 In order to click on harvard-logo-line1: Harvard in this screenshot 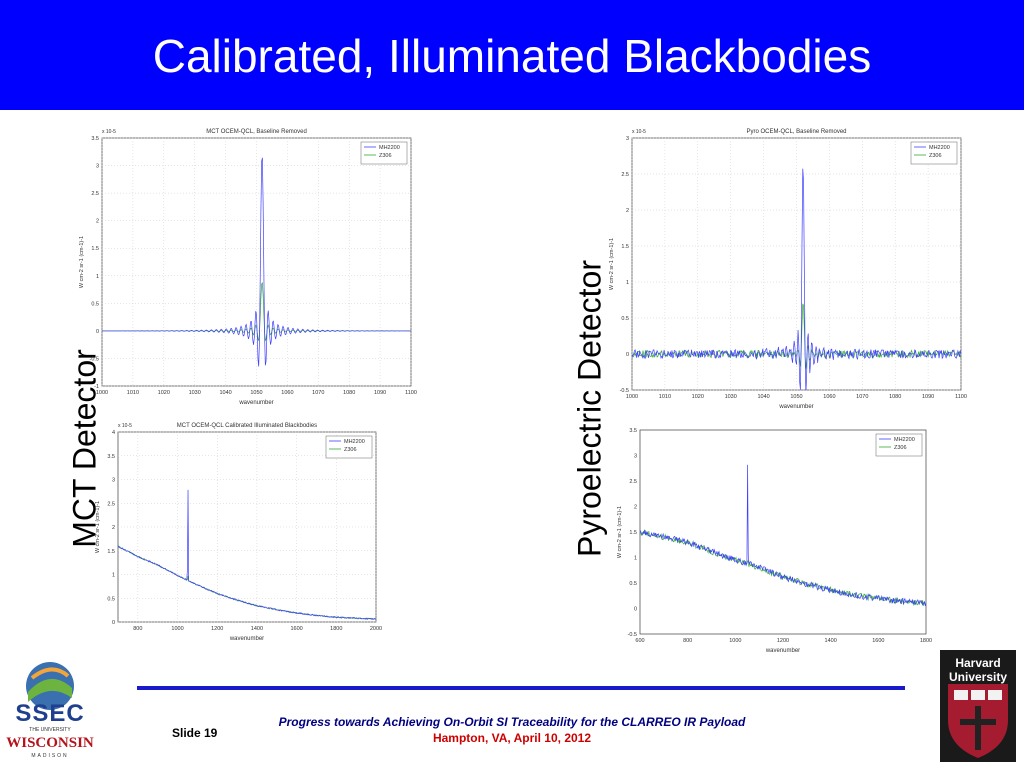, I will do `click(978, 663)`.